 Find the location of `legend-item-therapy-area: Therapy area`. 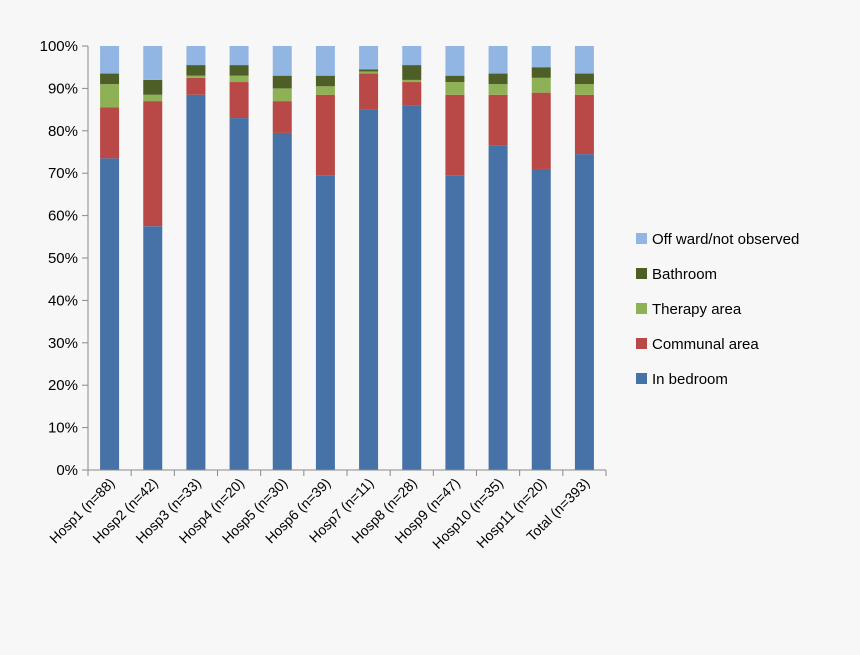

legend-item-therapy-area: Therapy area is located at coordinates (689, 309).